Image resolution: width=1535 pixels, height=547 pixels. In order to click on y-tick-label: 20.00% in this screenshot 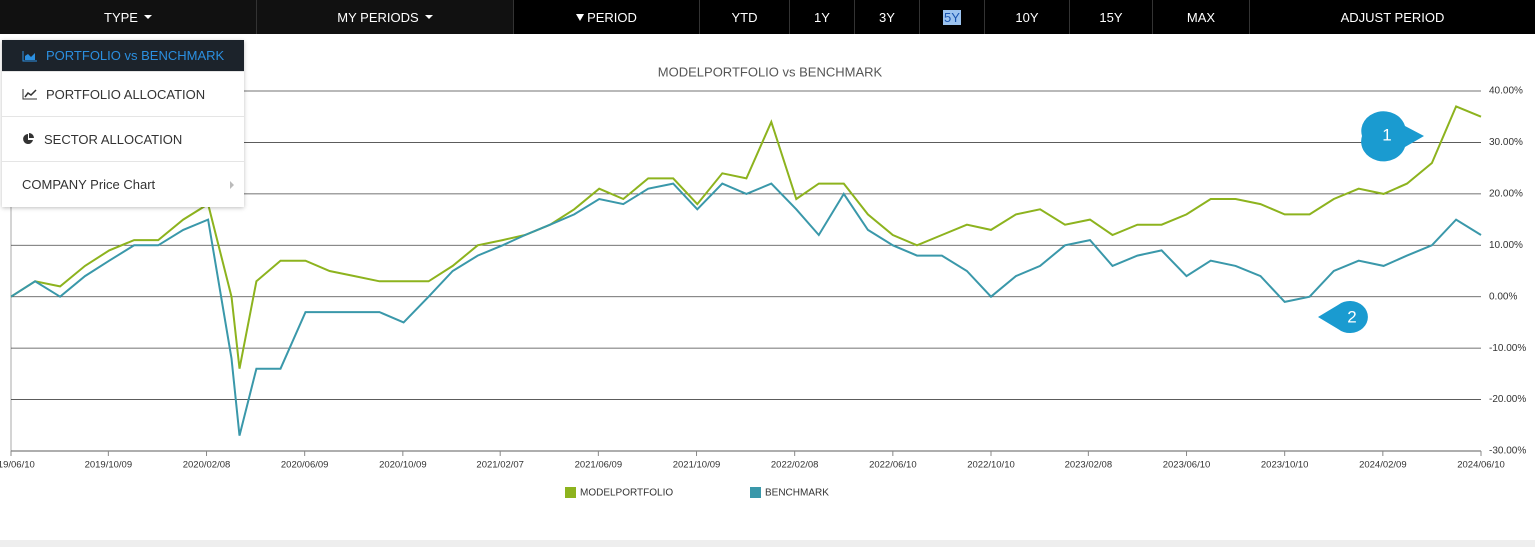, I will do `click(1506, 193)`.